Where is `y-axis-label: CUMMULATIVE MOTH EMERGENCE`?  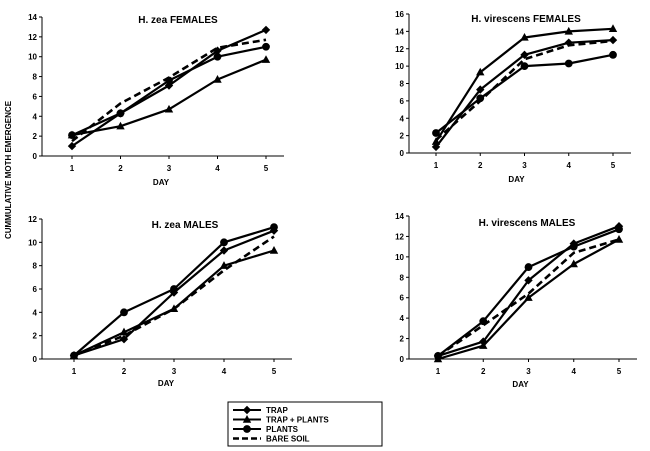
y-axis-label: CUMMULATIVE MOTH EMERGENCE is located at coordinates (8, 169).